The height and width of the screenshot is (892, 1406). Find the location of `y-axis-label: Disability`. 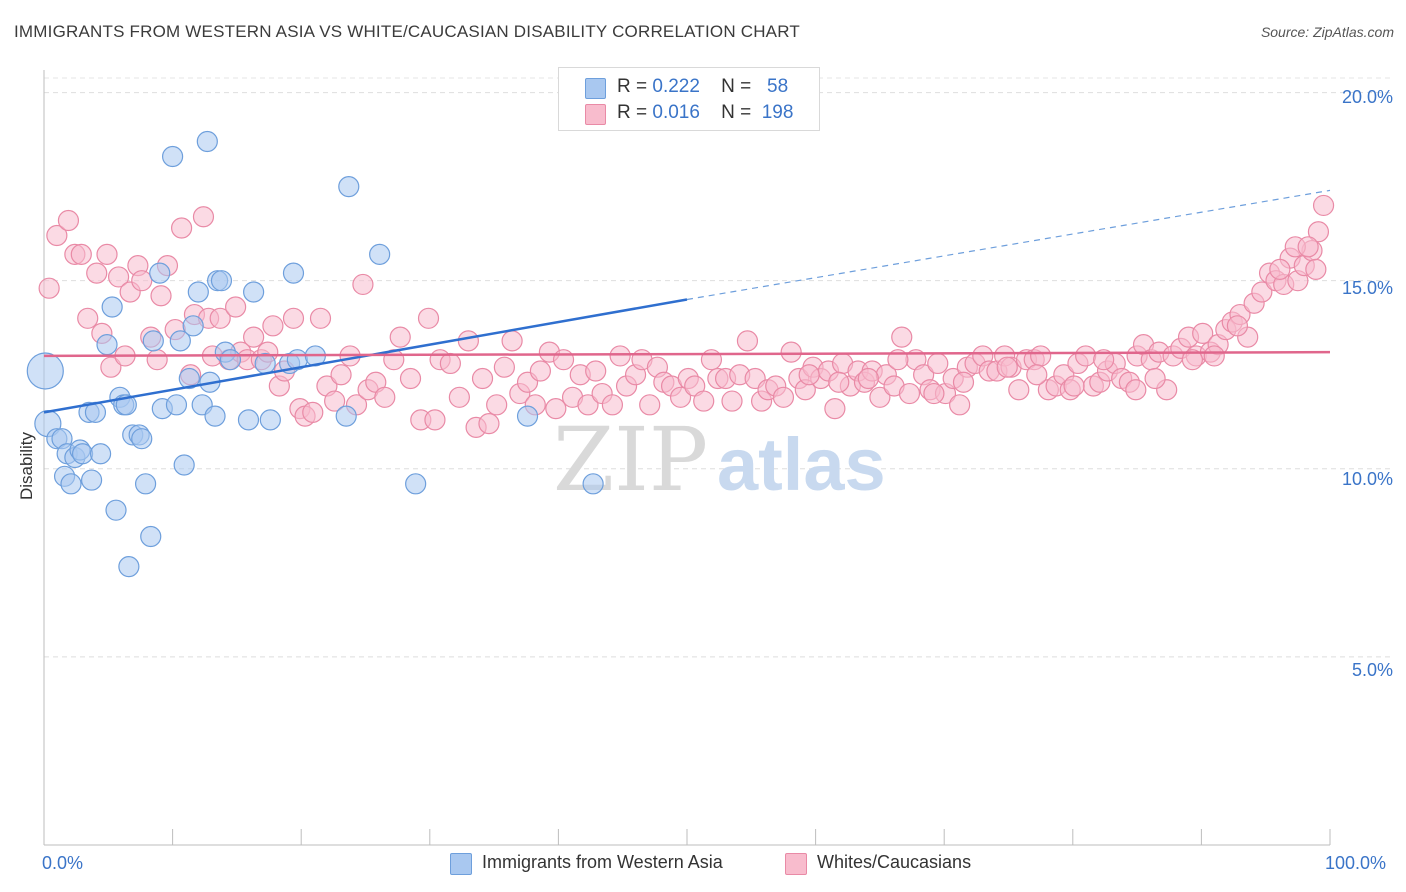

y-axis-label: Disability is located at coordinates (26, 465).